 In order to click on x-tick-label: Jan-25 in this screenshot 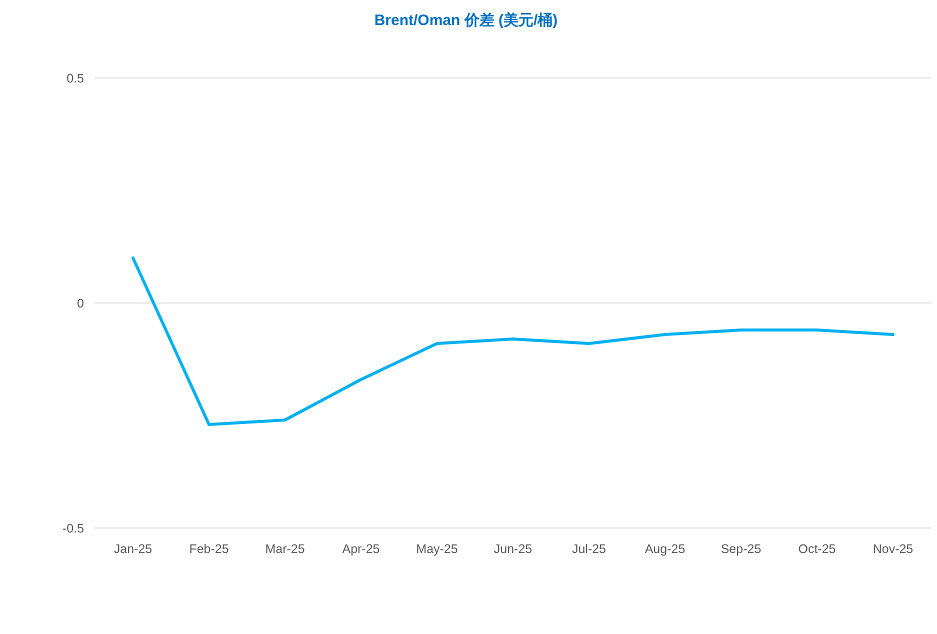, I will do `click(133, 549)`.